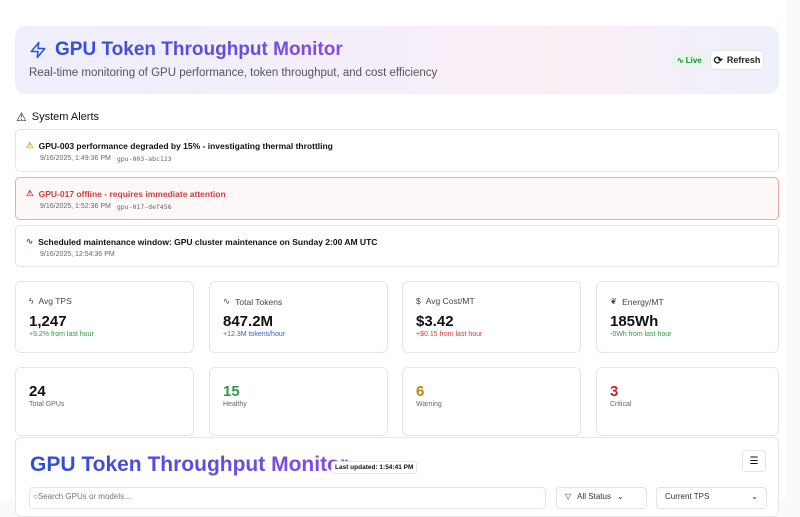  What do you see at coordinates (743, 60) in the screenshot?
I see `refresh-label: Refresh` at bounding box center [743, 60].